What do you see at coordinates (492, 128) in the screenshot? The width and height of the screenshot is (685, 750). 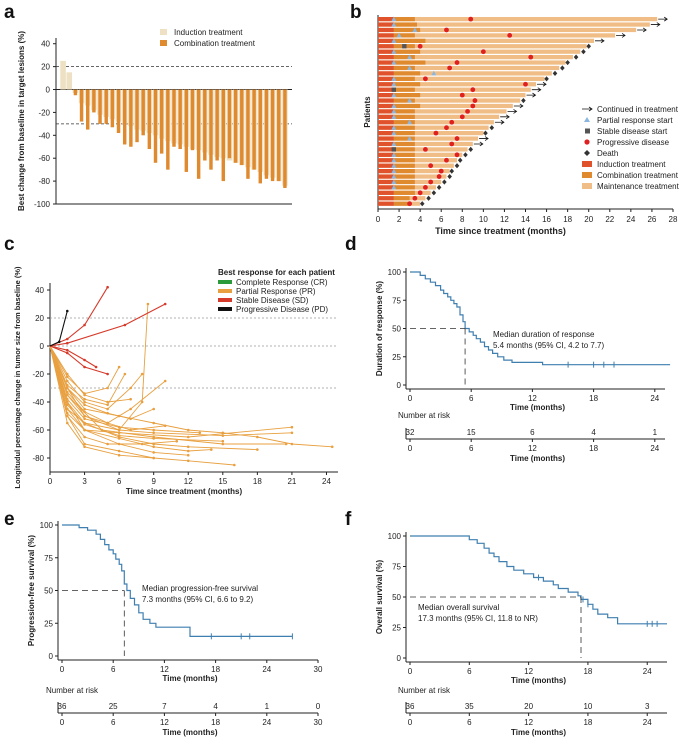 I see `death-marker` at bounding box center [492, 128].